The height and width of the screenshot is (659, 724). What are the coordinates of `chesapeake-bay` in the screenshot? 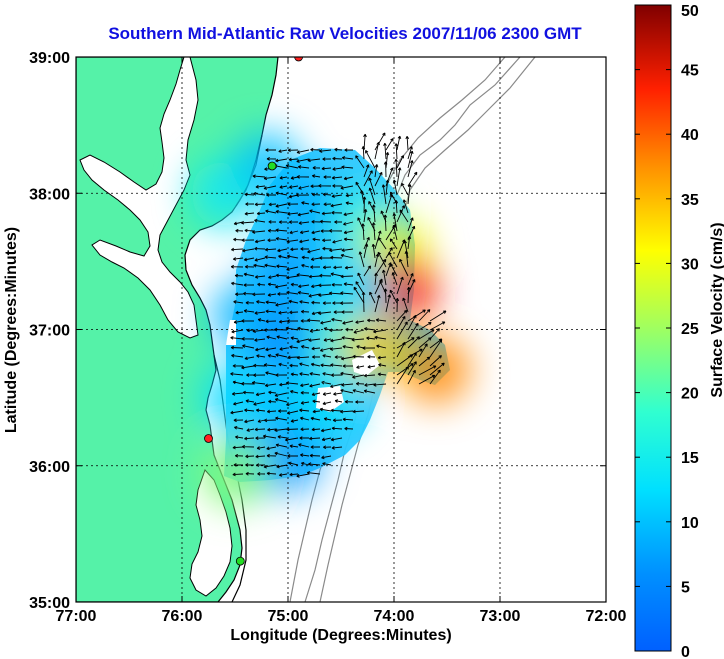 It's located at (139, 198).